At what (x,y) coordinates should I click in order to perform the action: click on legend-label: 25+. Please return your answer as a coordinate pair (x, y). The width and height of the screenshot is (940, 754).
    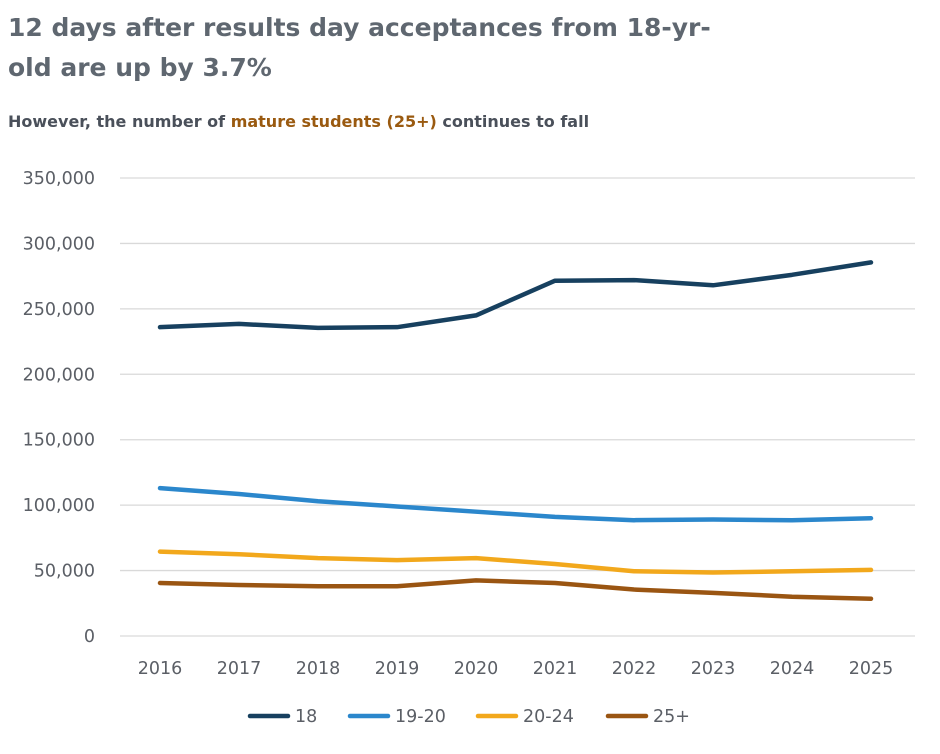
    Looking at the image, I should click on (671, 717).